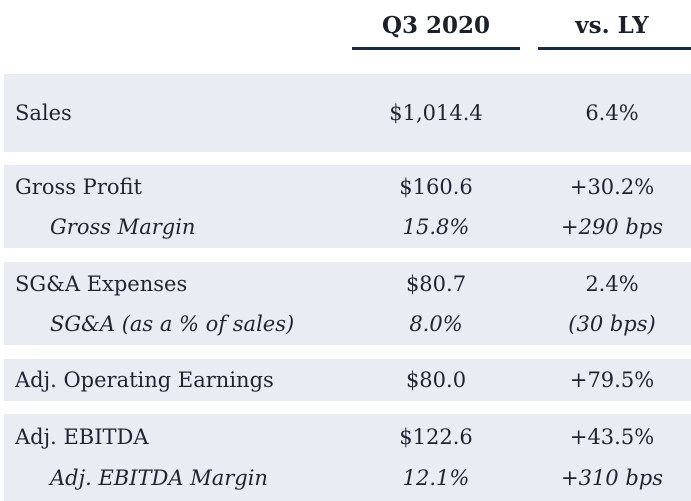 The image size is (691, 501). What do you see at coordinates (436, 48) in the screenshot?
I see `header-rule-q3` at bounding box center [436, 48].